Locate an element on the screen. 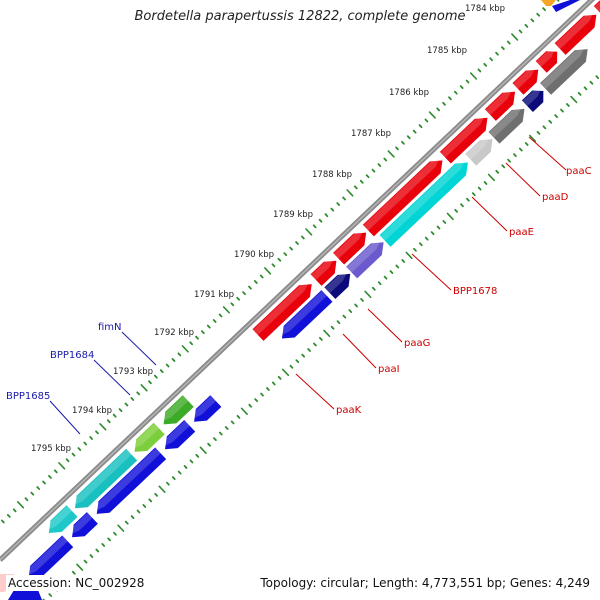  gene-paaE is located at coordinates (479, 151).